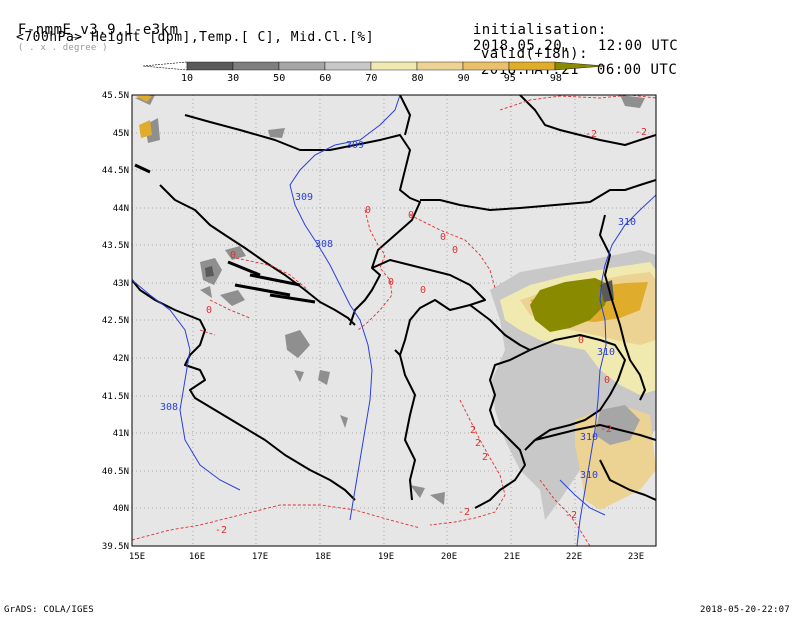 The height and width of the screenshot is (618, 800). Describe the element at coordinates (137, 557) in the screenshot. I see `lon-label: 15E` at that location.